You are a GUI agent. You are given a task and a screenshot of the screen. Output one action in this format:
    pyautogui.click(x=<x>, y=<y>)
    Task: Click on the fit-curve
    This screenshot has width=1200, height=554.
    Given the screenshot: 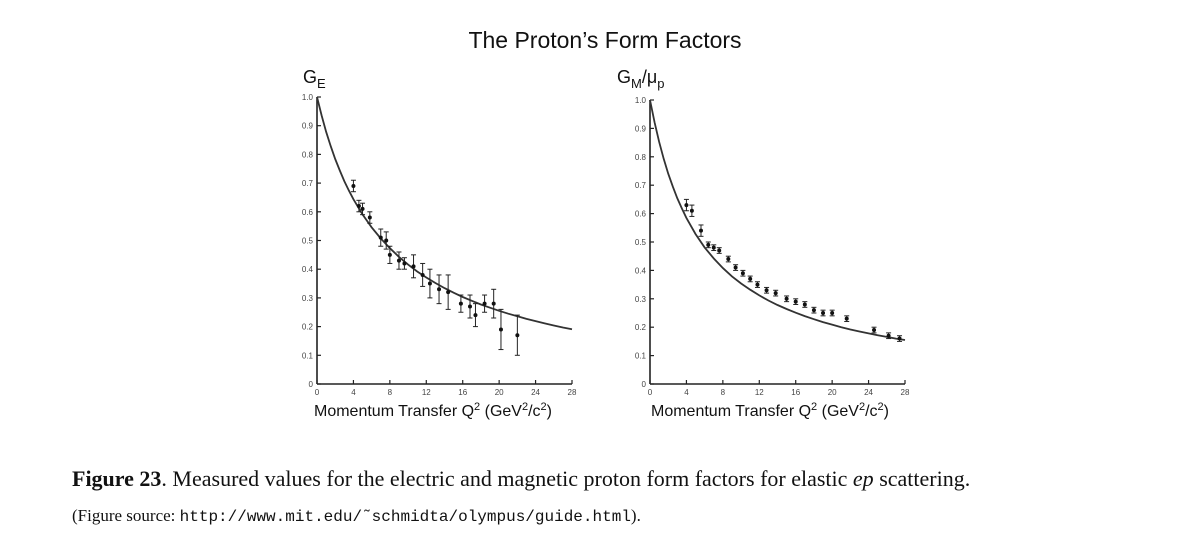 What is the action you would take?
    pyautogui.click(x=777, y=220)
    